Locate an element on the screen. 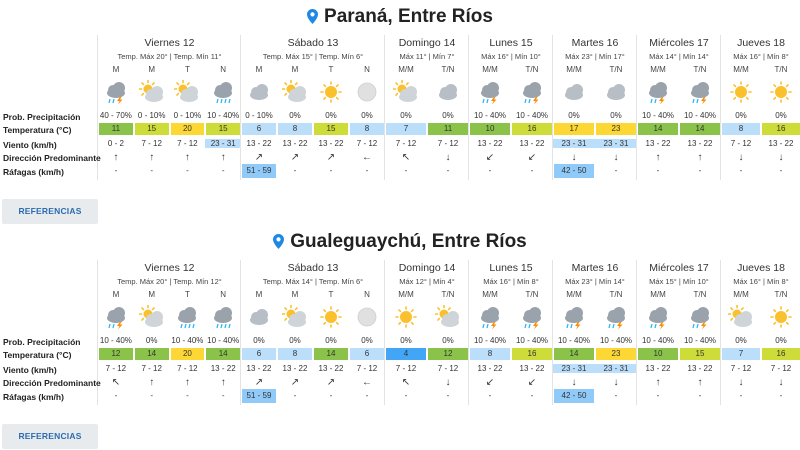  day-name: Lunes 15 is located at coordinates (511, 43).